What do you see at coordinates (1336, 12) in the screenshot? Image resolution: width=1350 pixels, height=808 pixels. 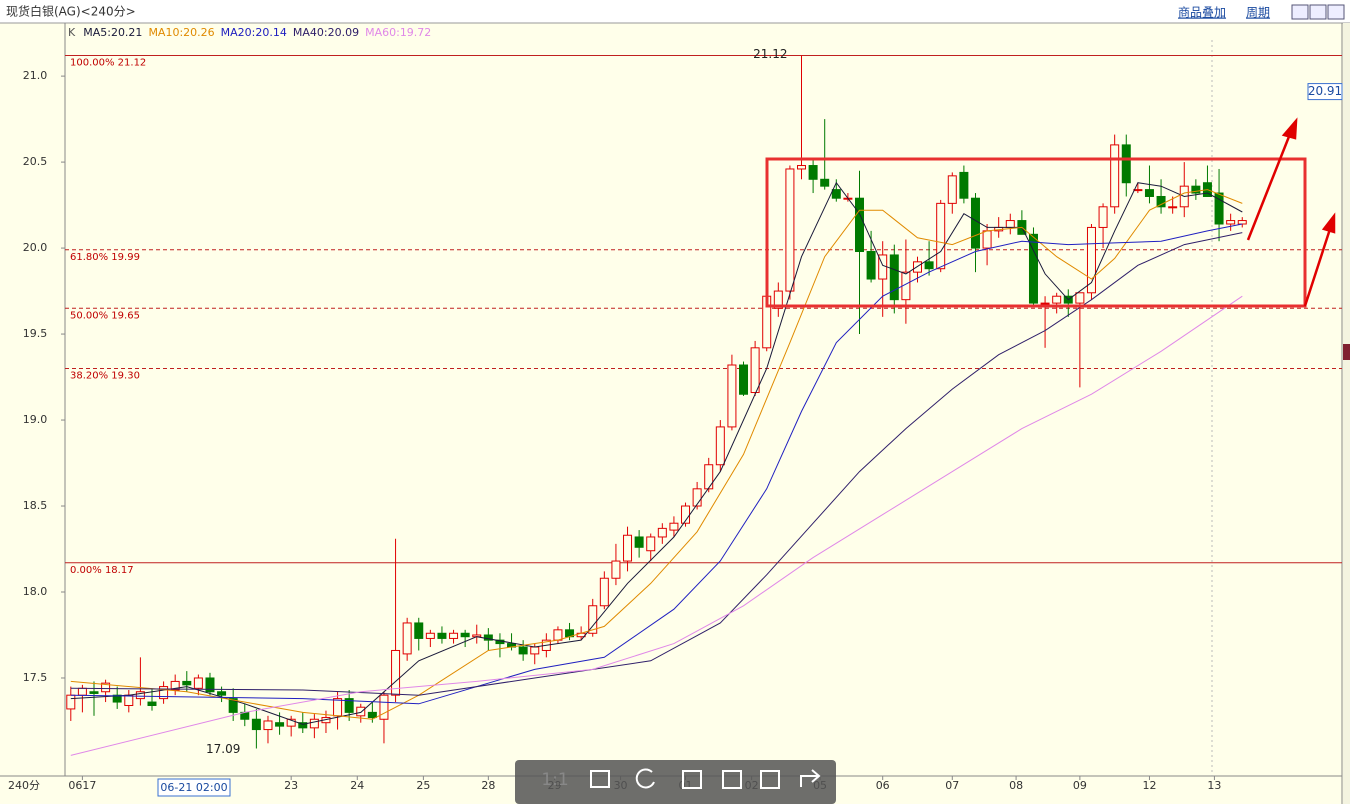 I see `nav-max` at bounding box center [1336, 12].